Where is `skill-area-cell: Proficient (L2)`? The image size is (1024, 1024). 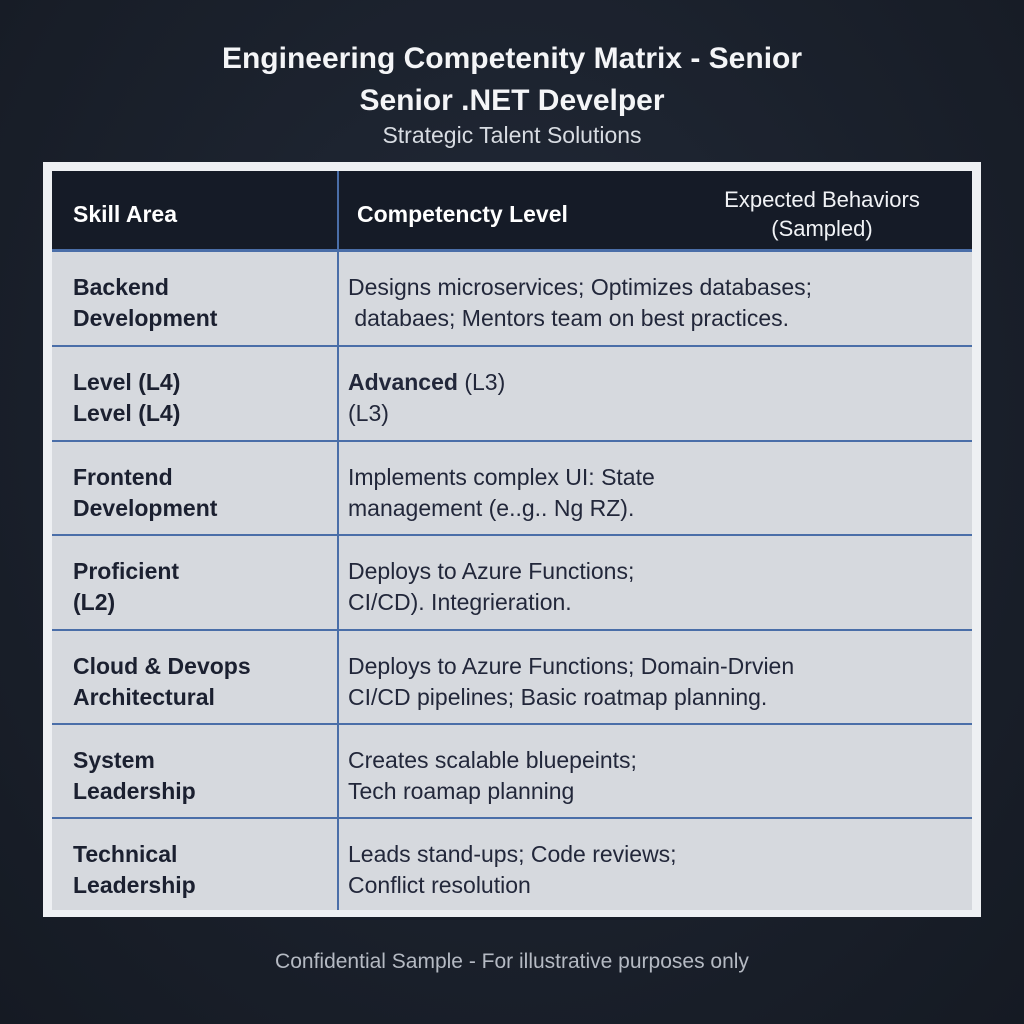
skill-area-cell: Proficient (L2) is located at coordinates (126, 587).